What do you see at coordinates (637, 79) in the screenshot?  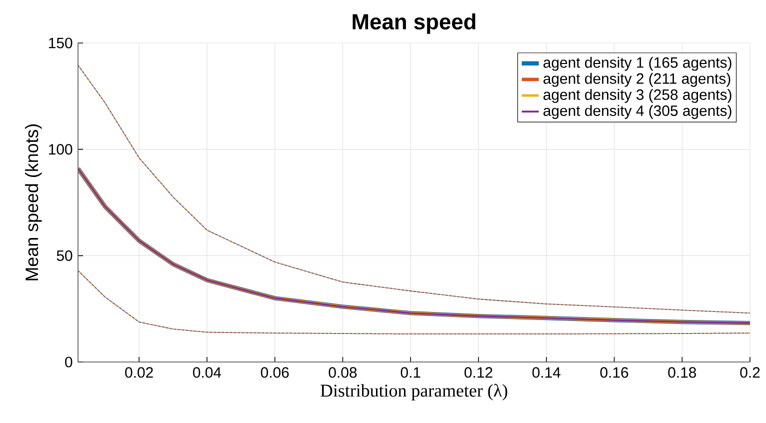 I see `legend-label: agent density 2 (211 agents)` at bounding box center [637, 79].